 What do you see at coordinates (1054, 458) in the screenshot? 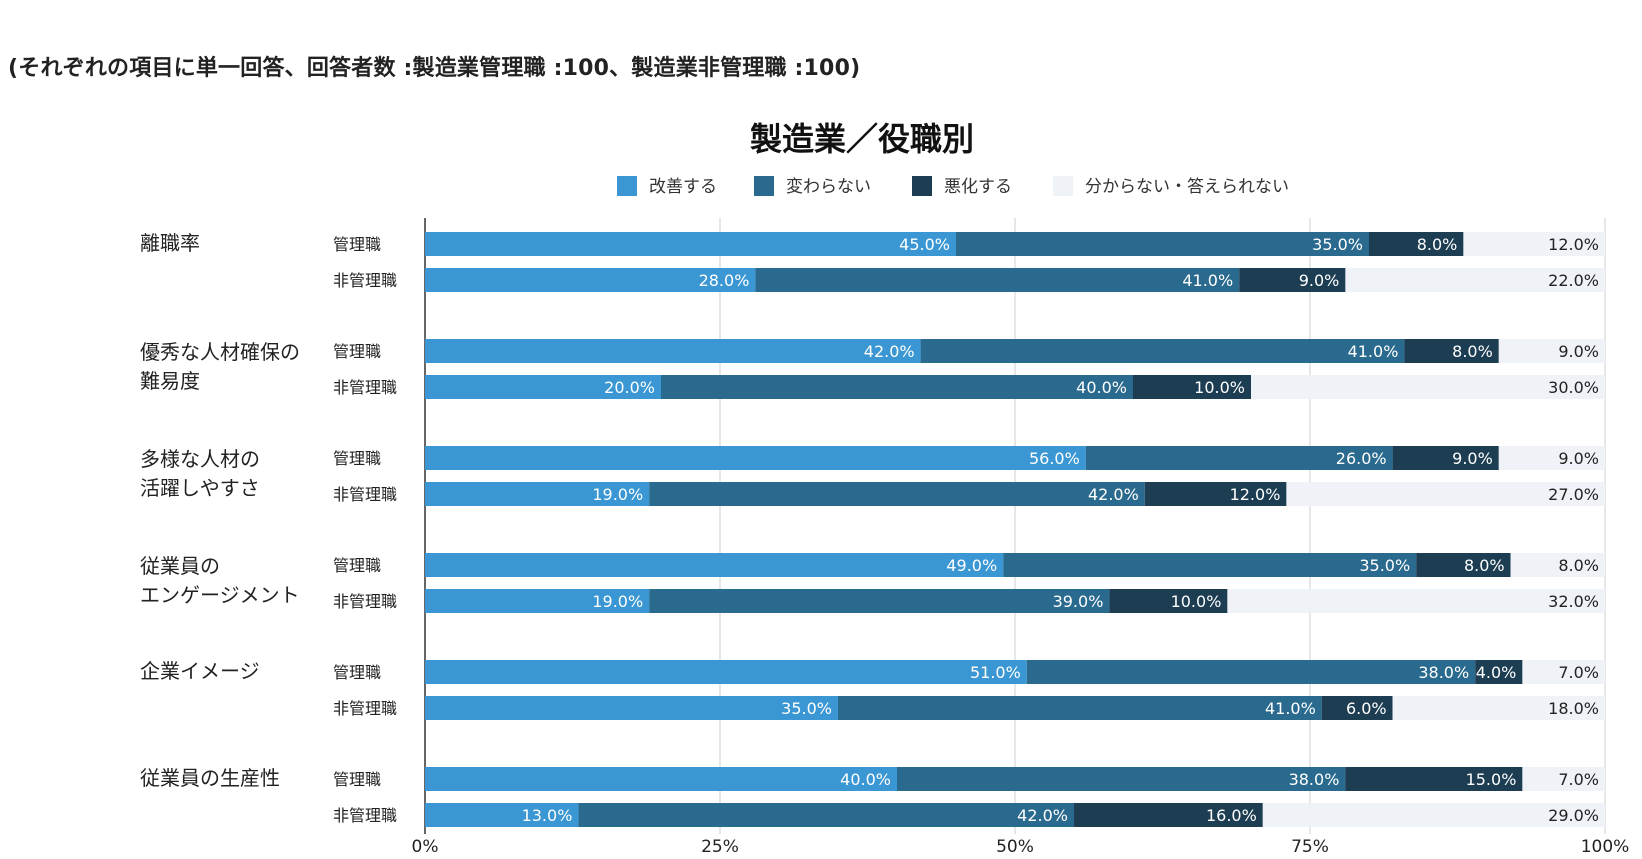
I see `data-label: 56.0%` at bounding box center [1054, 458].